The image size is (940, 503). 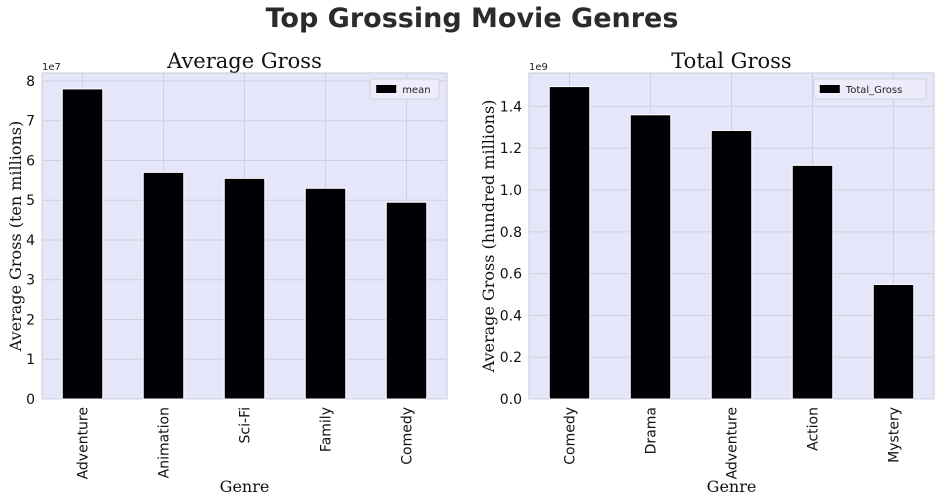 I want to click on legend: mean, so click(x=404, y=89).